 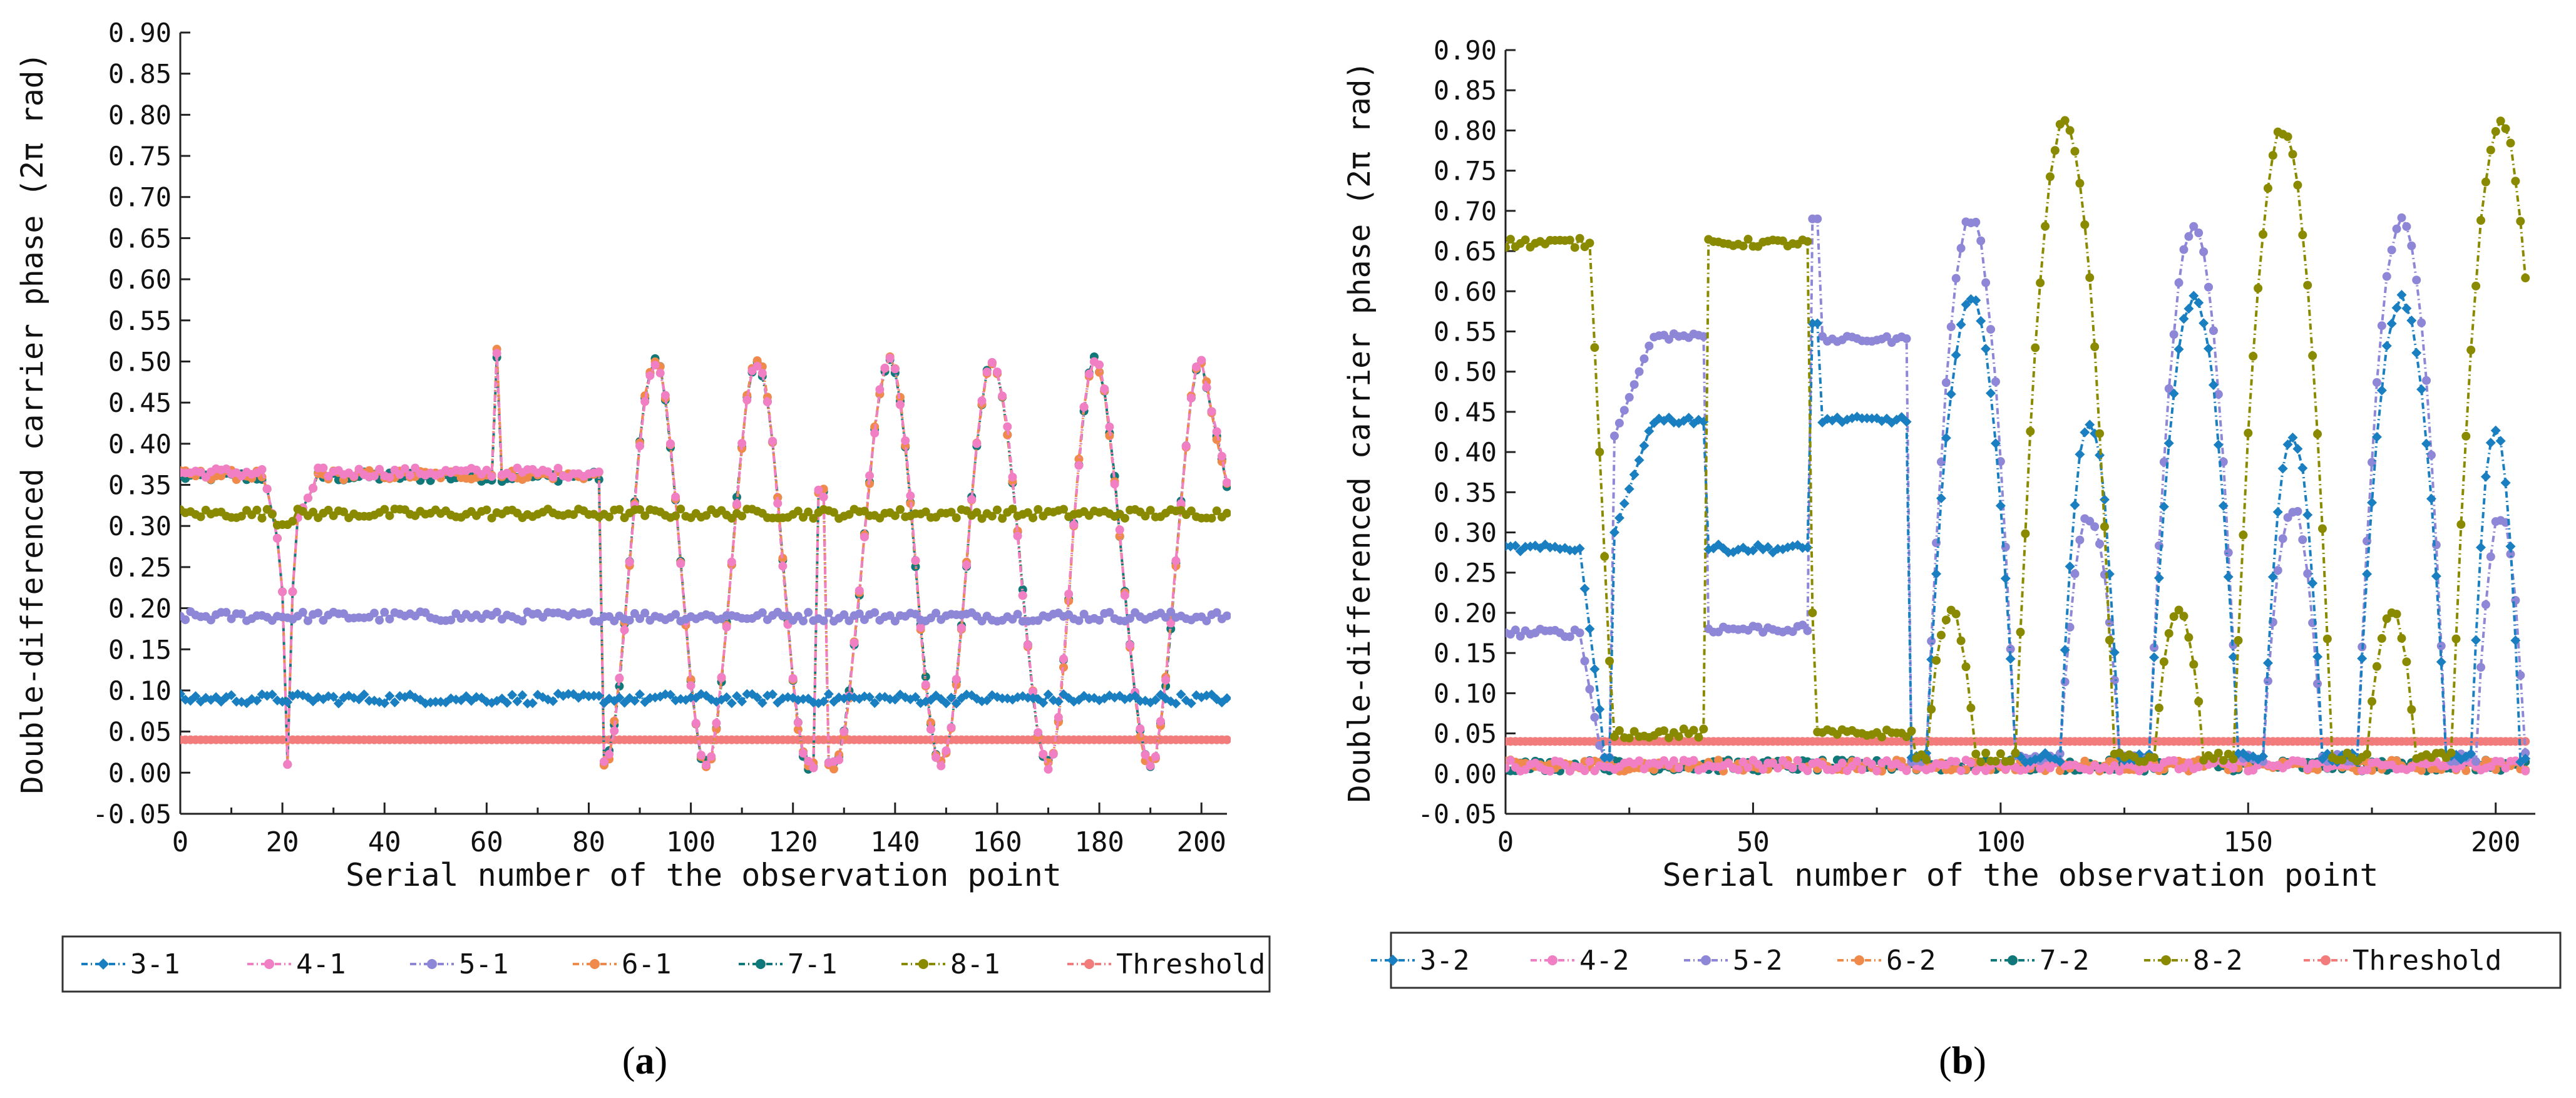 What do you see at coordinates (384, 842) in the screenshot?
I see `x-tick-label: 40` at bounding box center [384, 842].